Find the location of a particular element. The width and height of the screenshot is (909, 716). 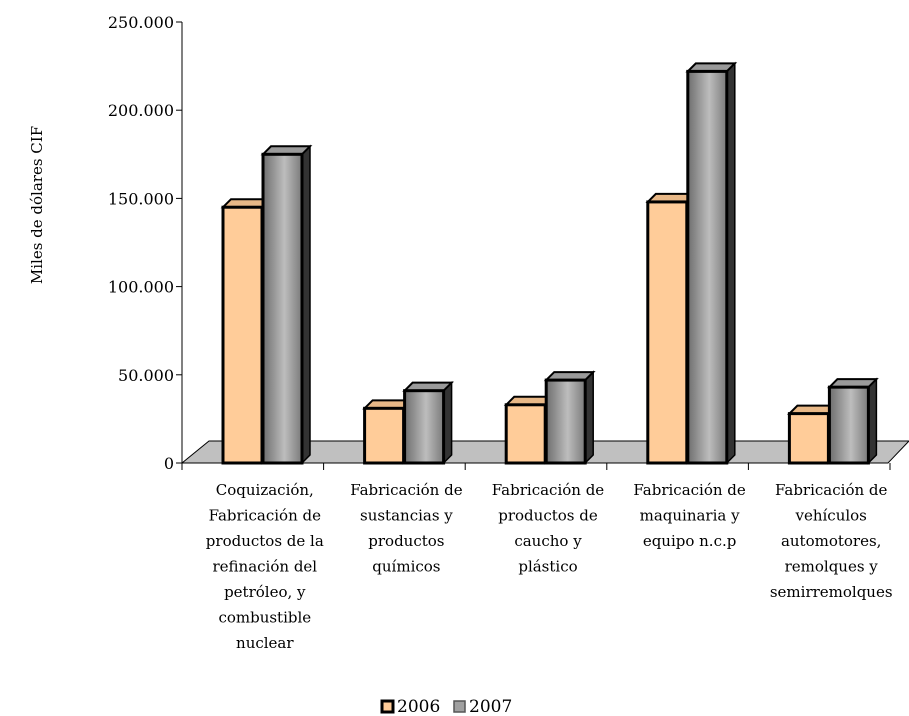

legend-label: 2007 is located at coordinates (490, 706).